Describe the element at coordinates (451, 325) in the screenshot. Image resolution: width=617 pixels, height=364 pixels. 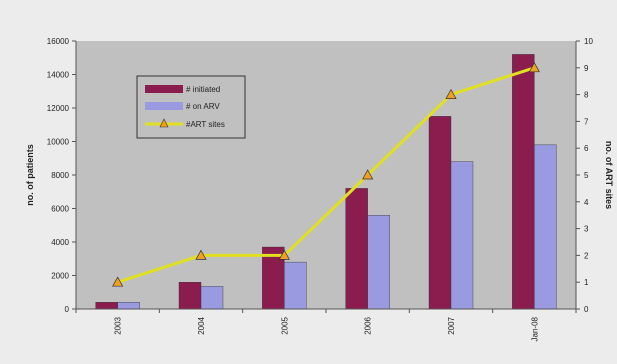
I see `x-tick-label: 2007` at that location.